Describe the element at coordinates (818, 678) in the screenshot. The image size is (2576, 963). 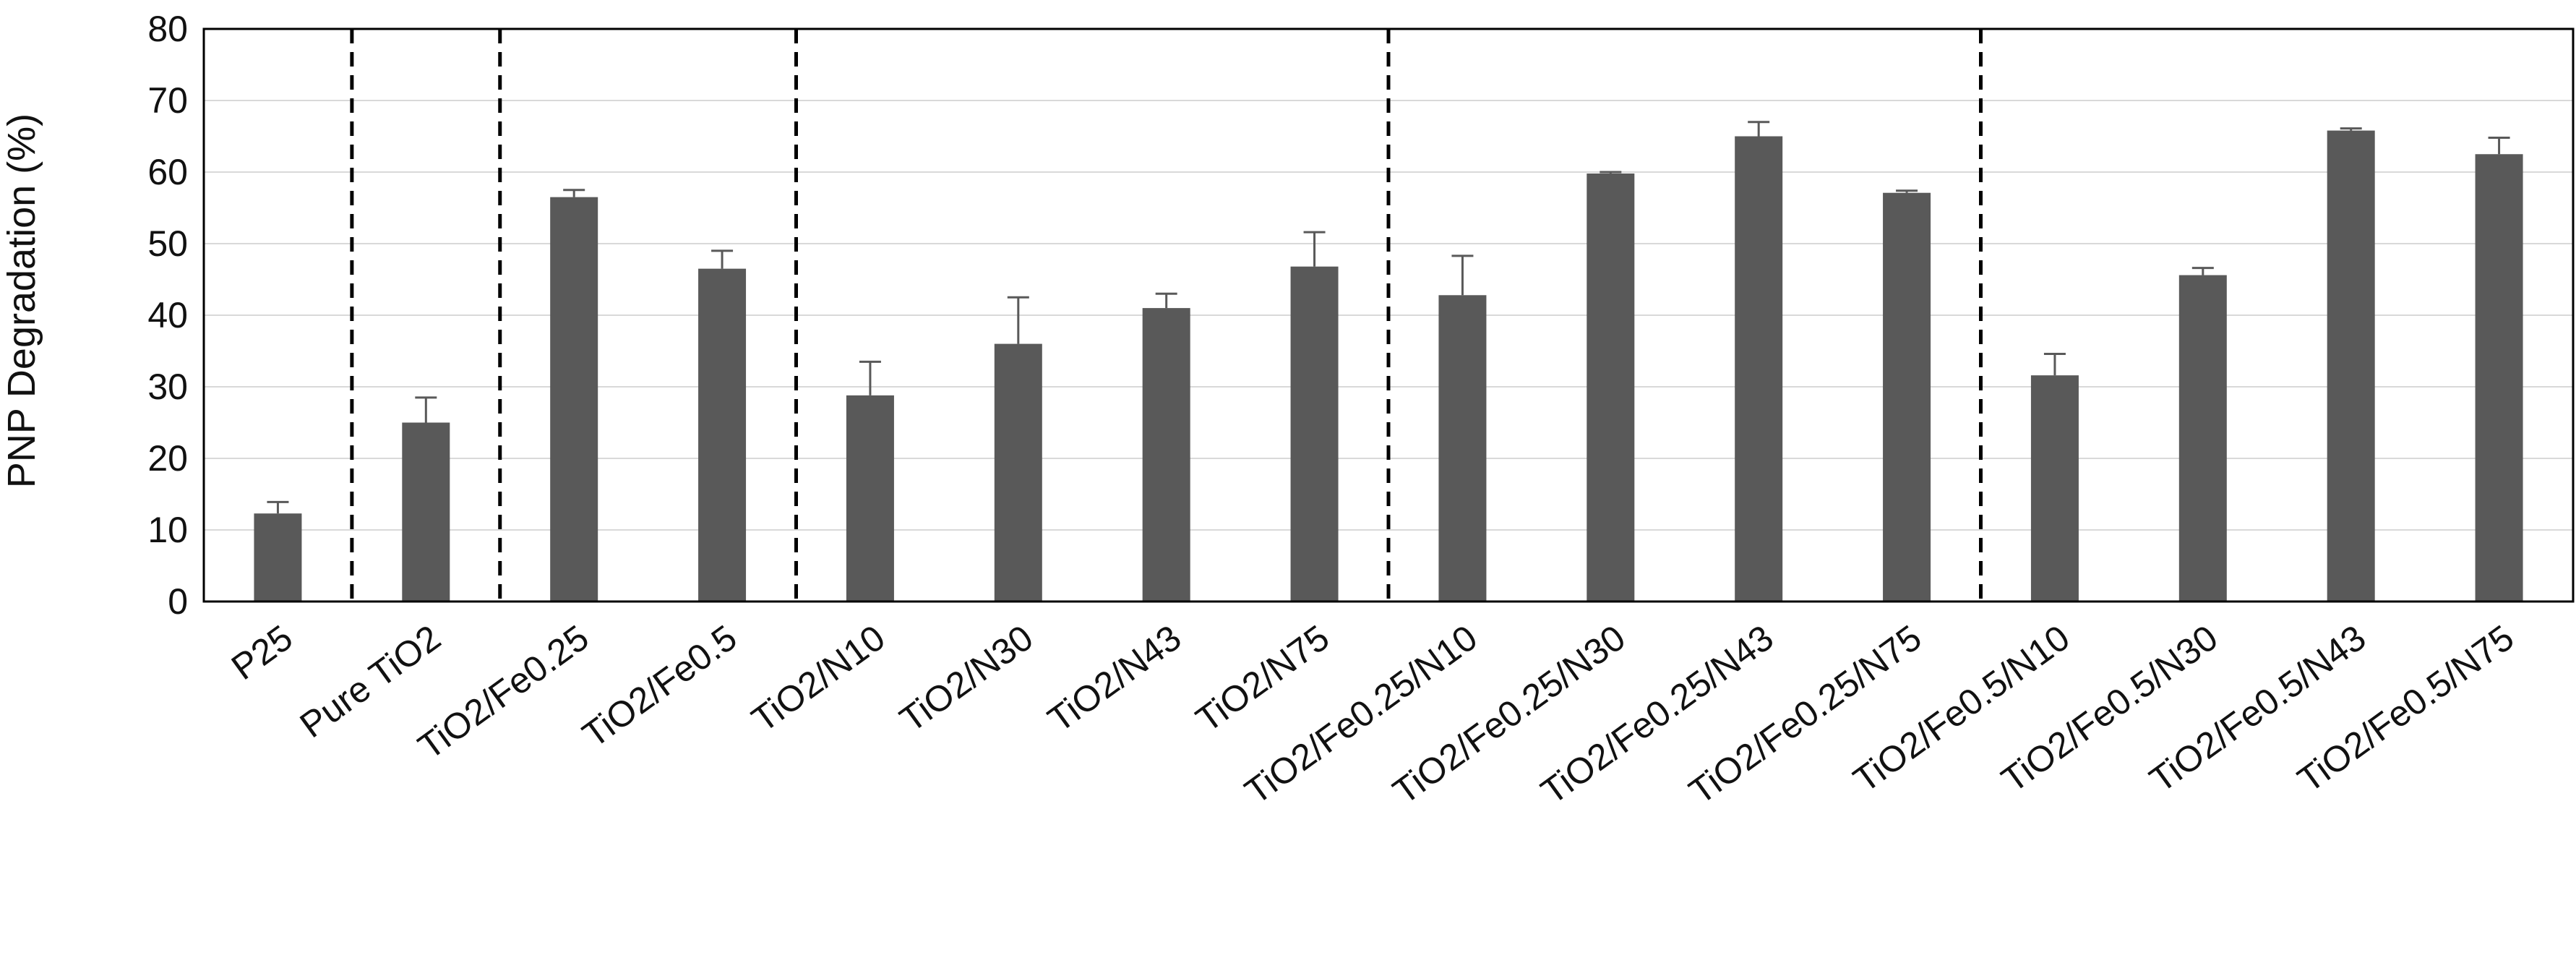
I see `x-category-label-4: TiO2/N10` at that location.